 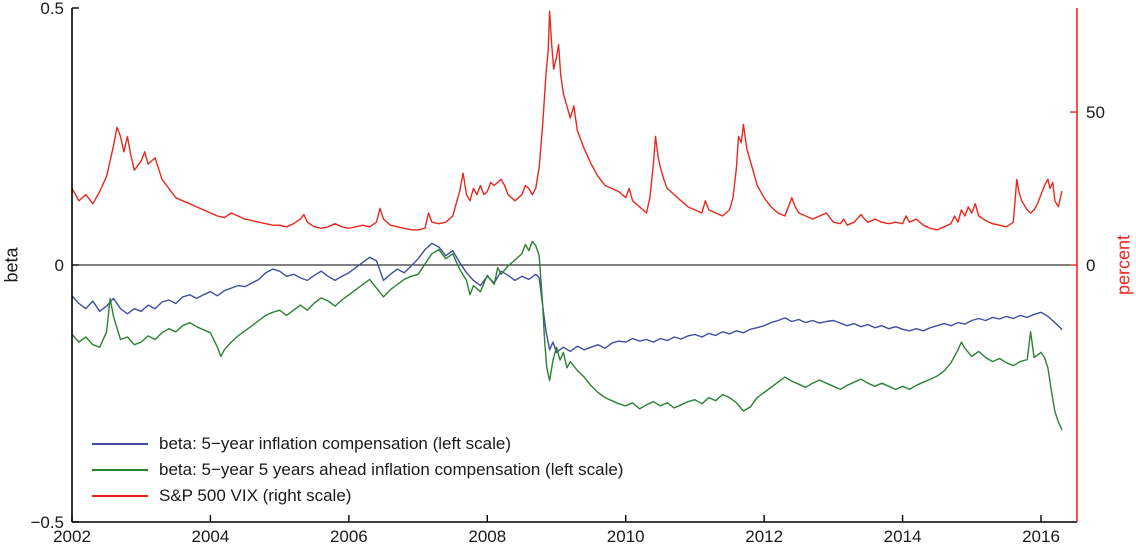 I want to click on beta-5y5y-line-swatch, so click(x=120, y=470).